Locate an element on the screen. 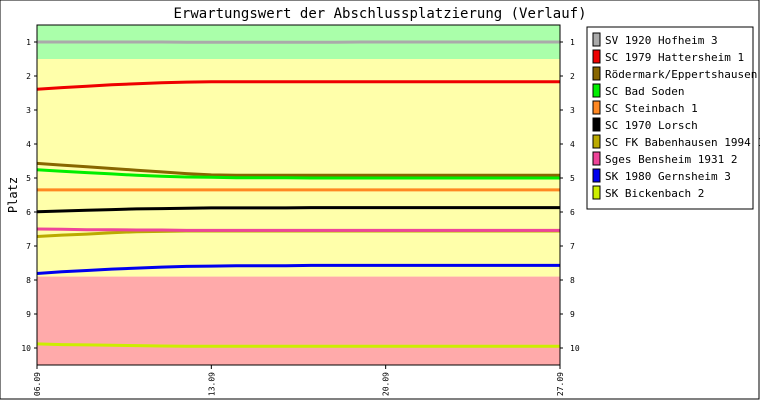  legend-label: SC Bad Soden is located at coordinates (644, 91).